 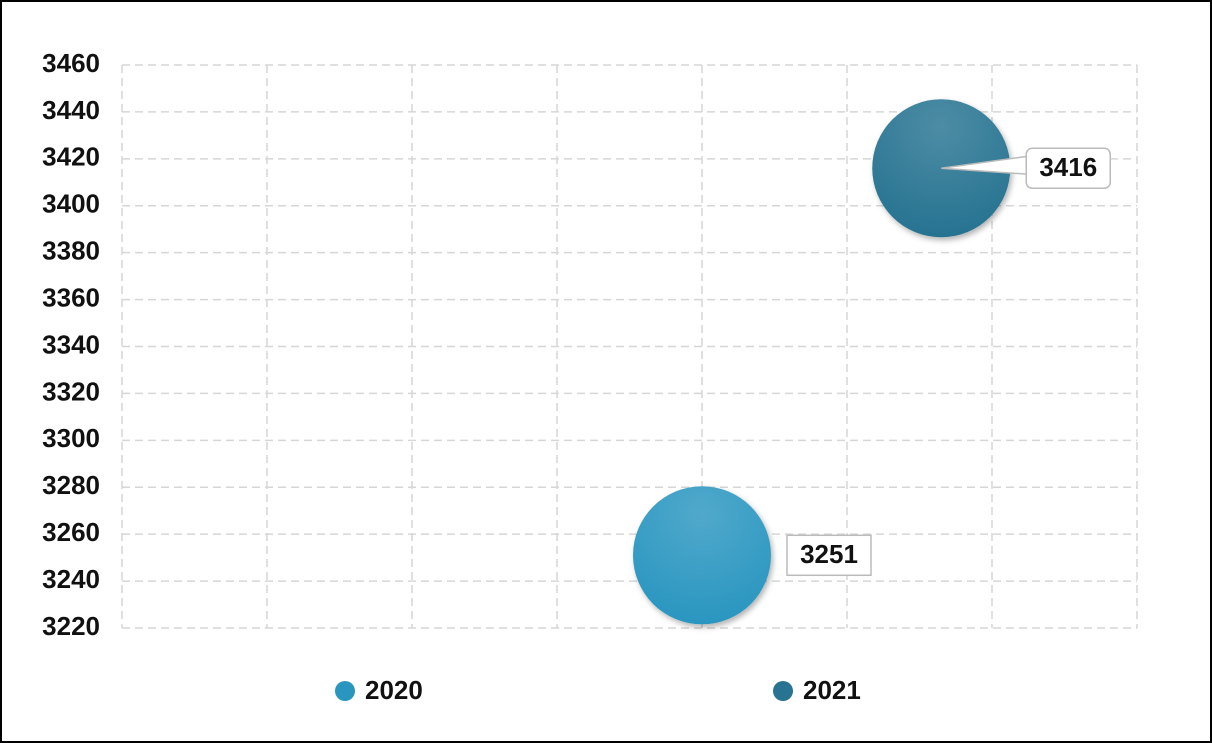 I want to click on y-tick-label: 3260, so click(x=71, y=532).